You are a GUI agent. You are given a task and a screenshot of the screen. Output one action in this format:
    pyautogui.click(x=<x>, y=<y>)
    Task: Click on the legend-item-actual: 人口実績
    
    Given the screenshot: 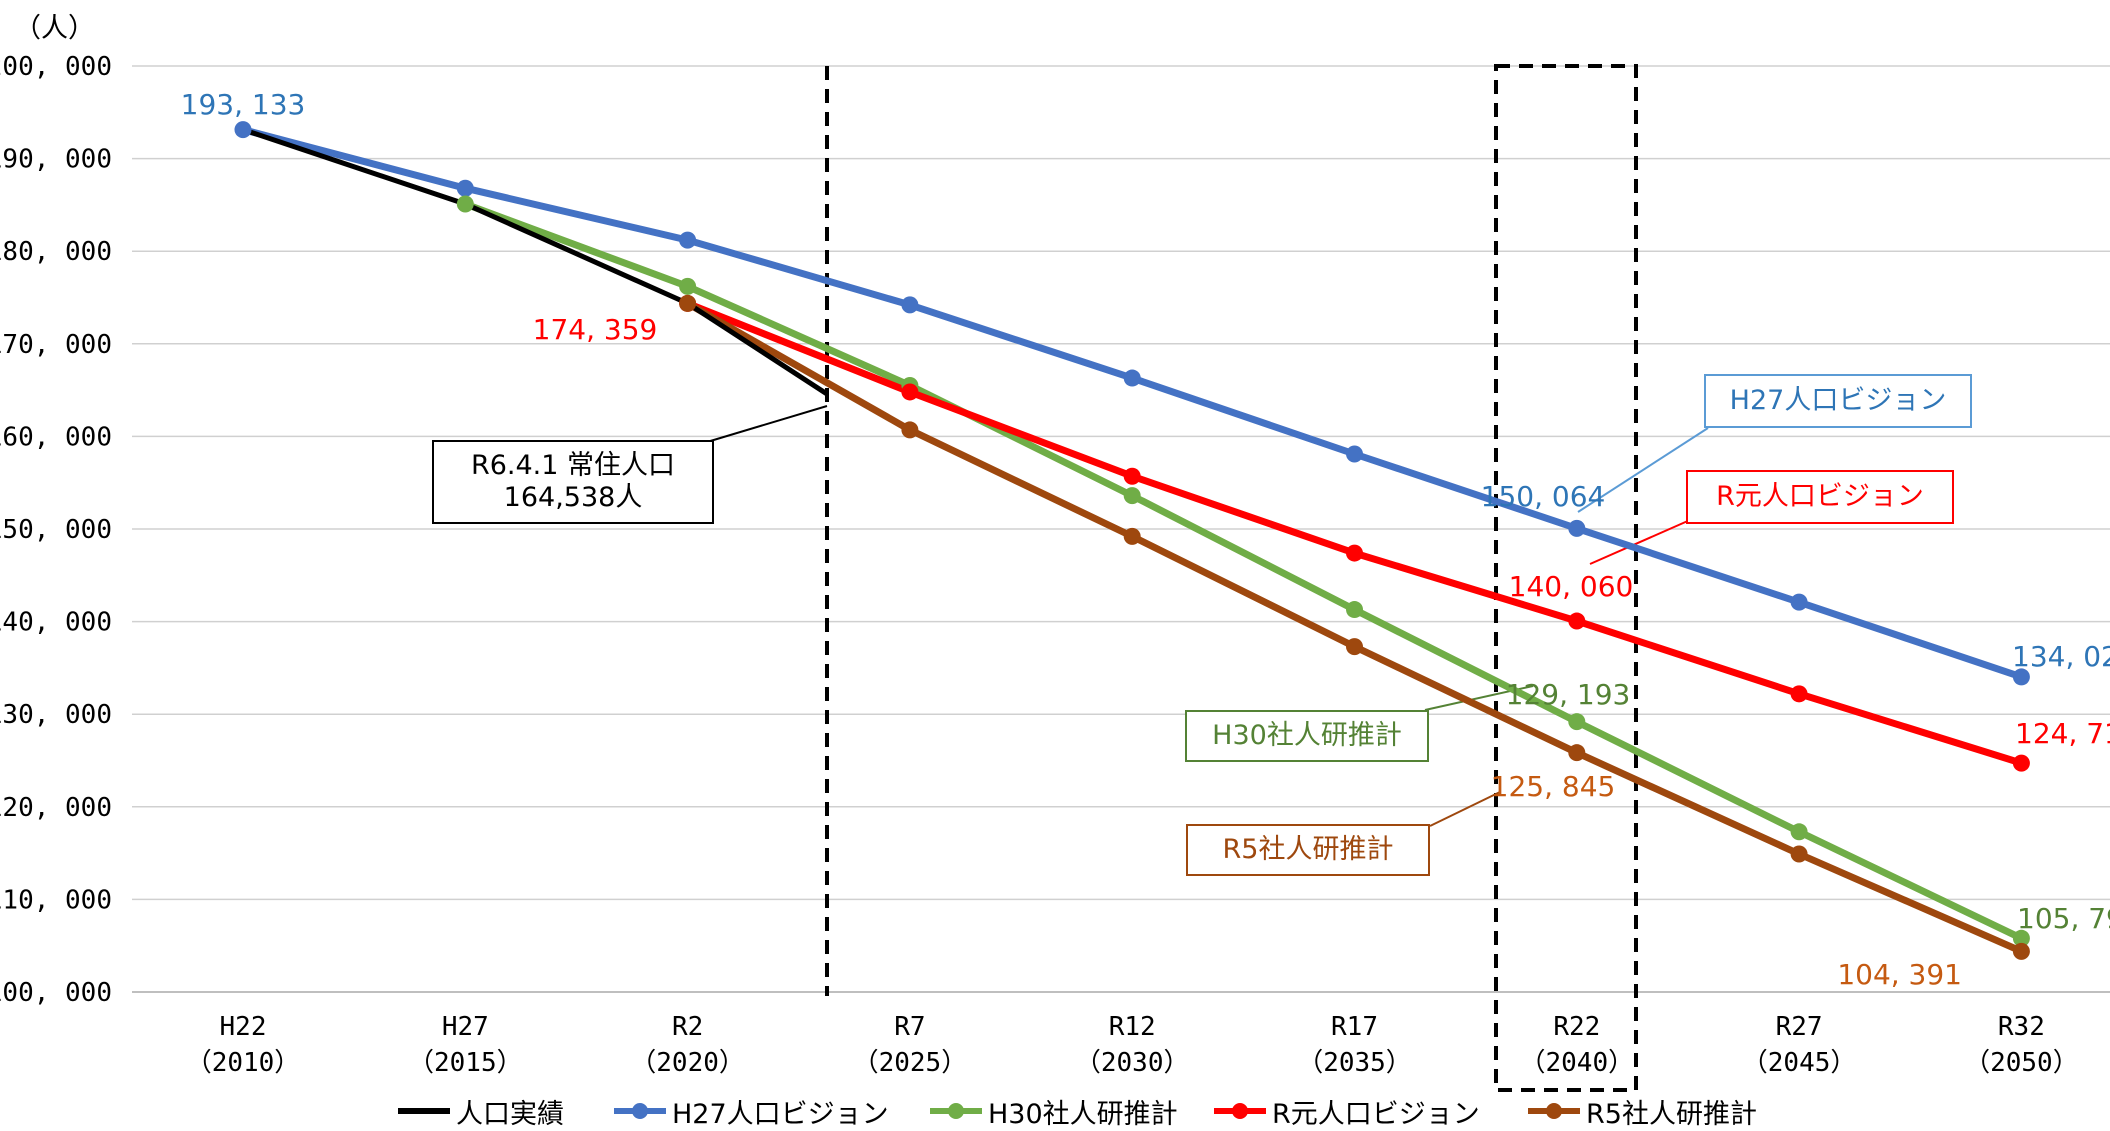 What is the action you would take?
    pyautogui.click(x=480, y=1112)
    